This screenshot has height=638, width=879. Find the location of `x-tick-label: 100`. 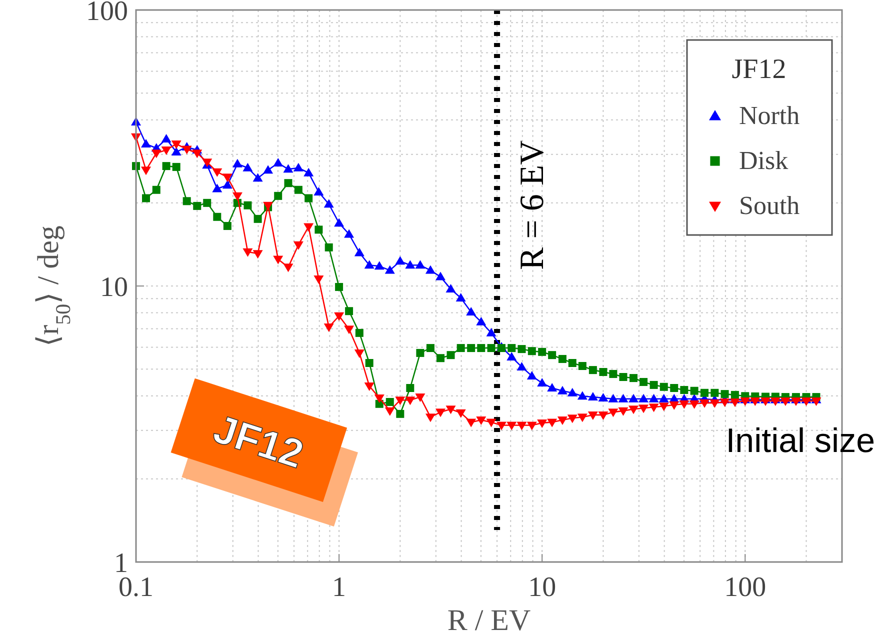

x-tick-label: 100 is located at coordinates (745, 587).